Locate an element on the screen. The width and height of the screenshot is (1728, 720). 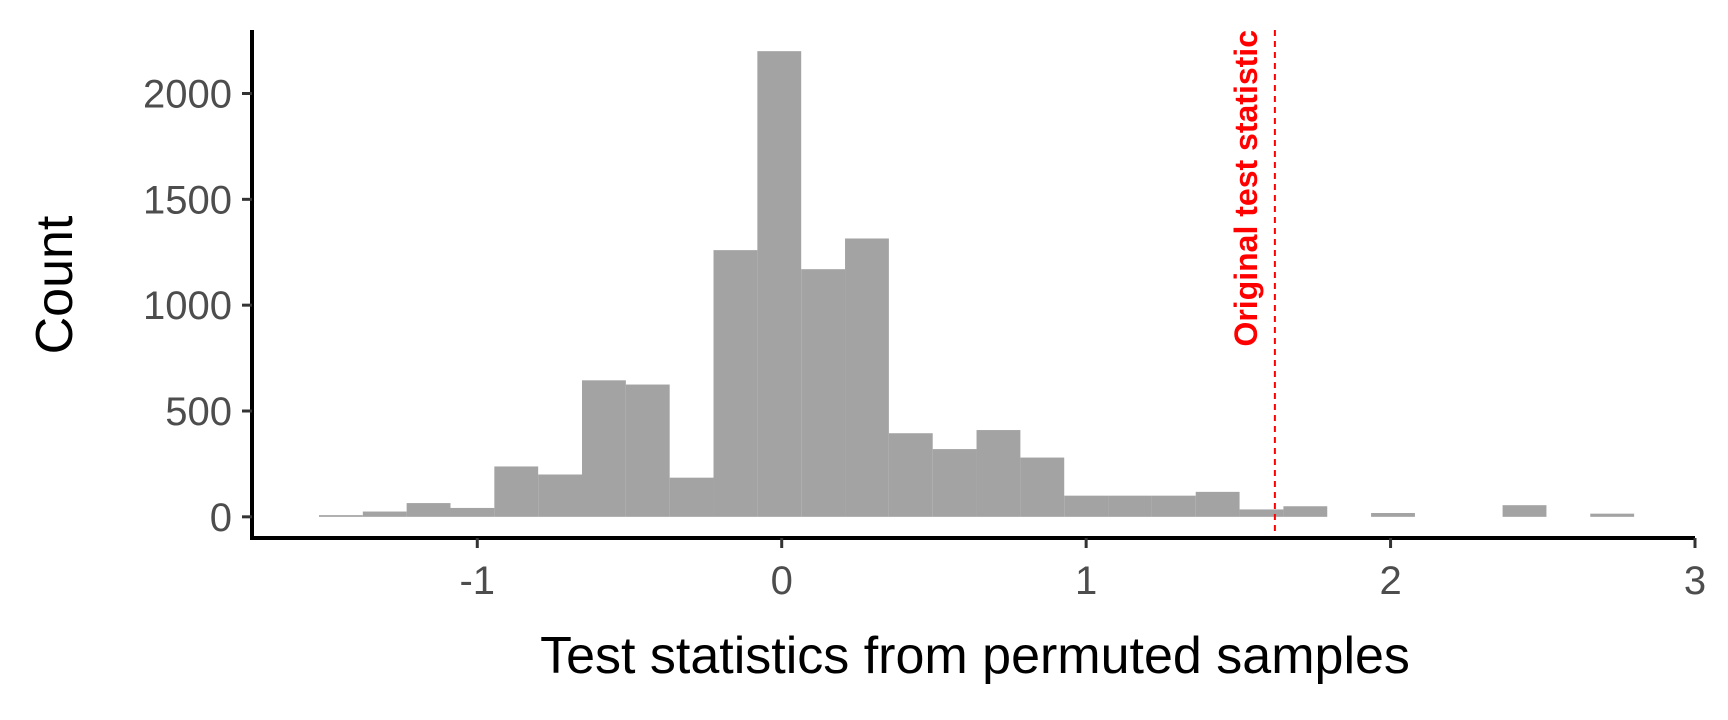
y-tick-label: 2000 is located at coordinates (187, 95).